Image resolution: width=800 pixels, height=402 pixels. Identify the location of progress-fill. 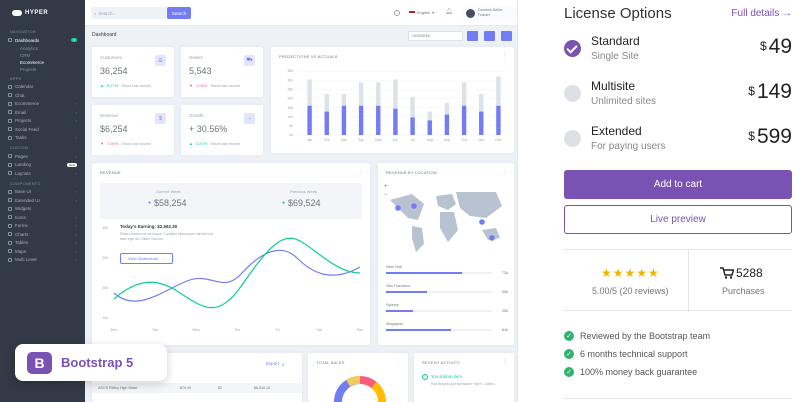
(399, 311).